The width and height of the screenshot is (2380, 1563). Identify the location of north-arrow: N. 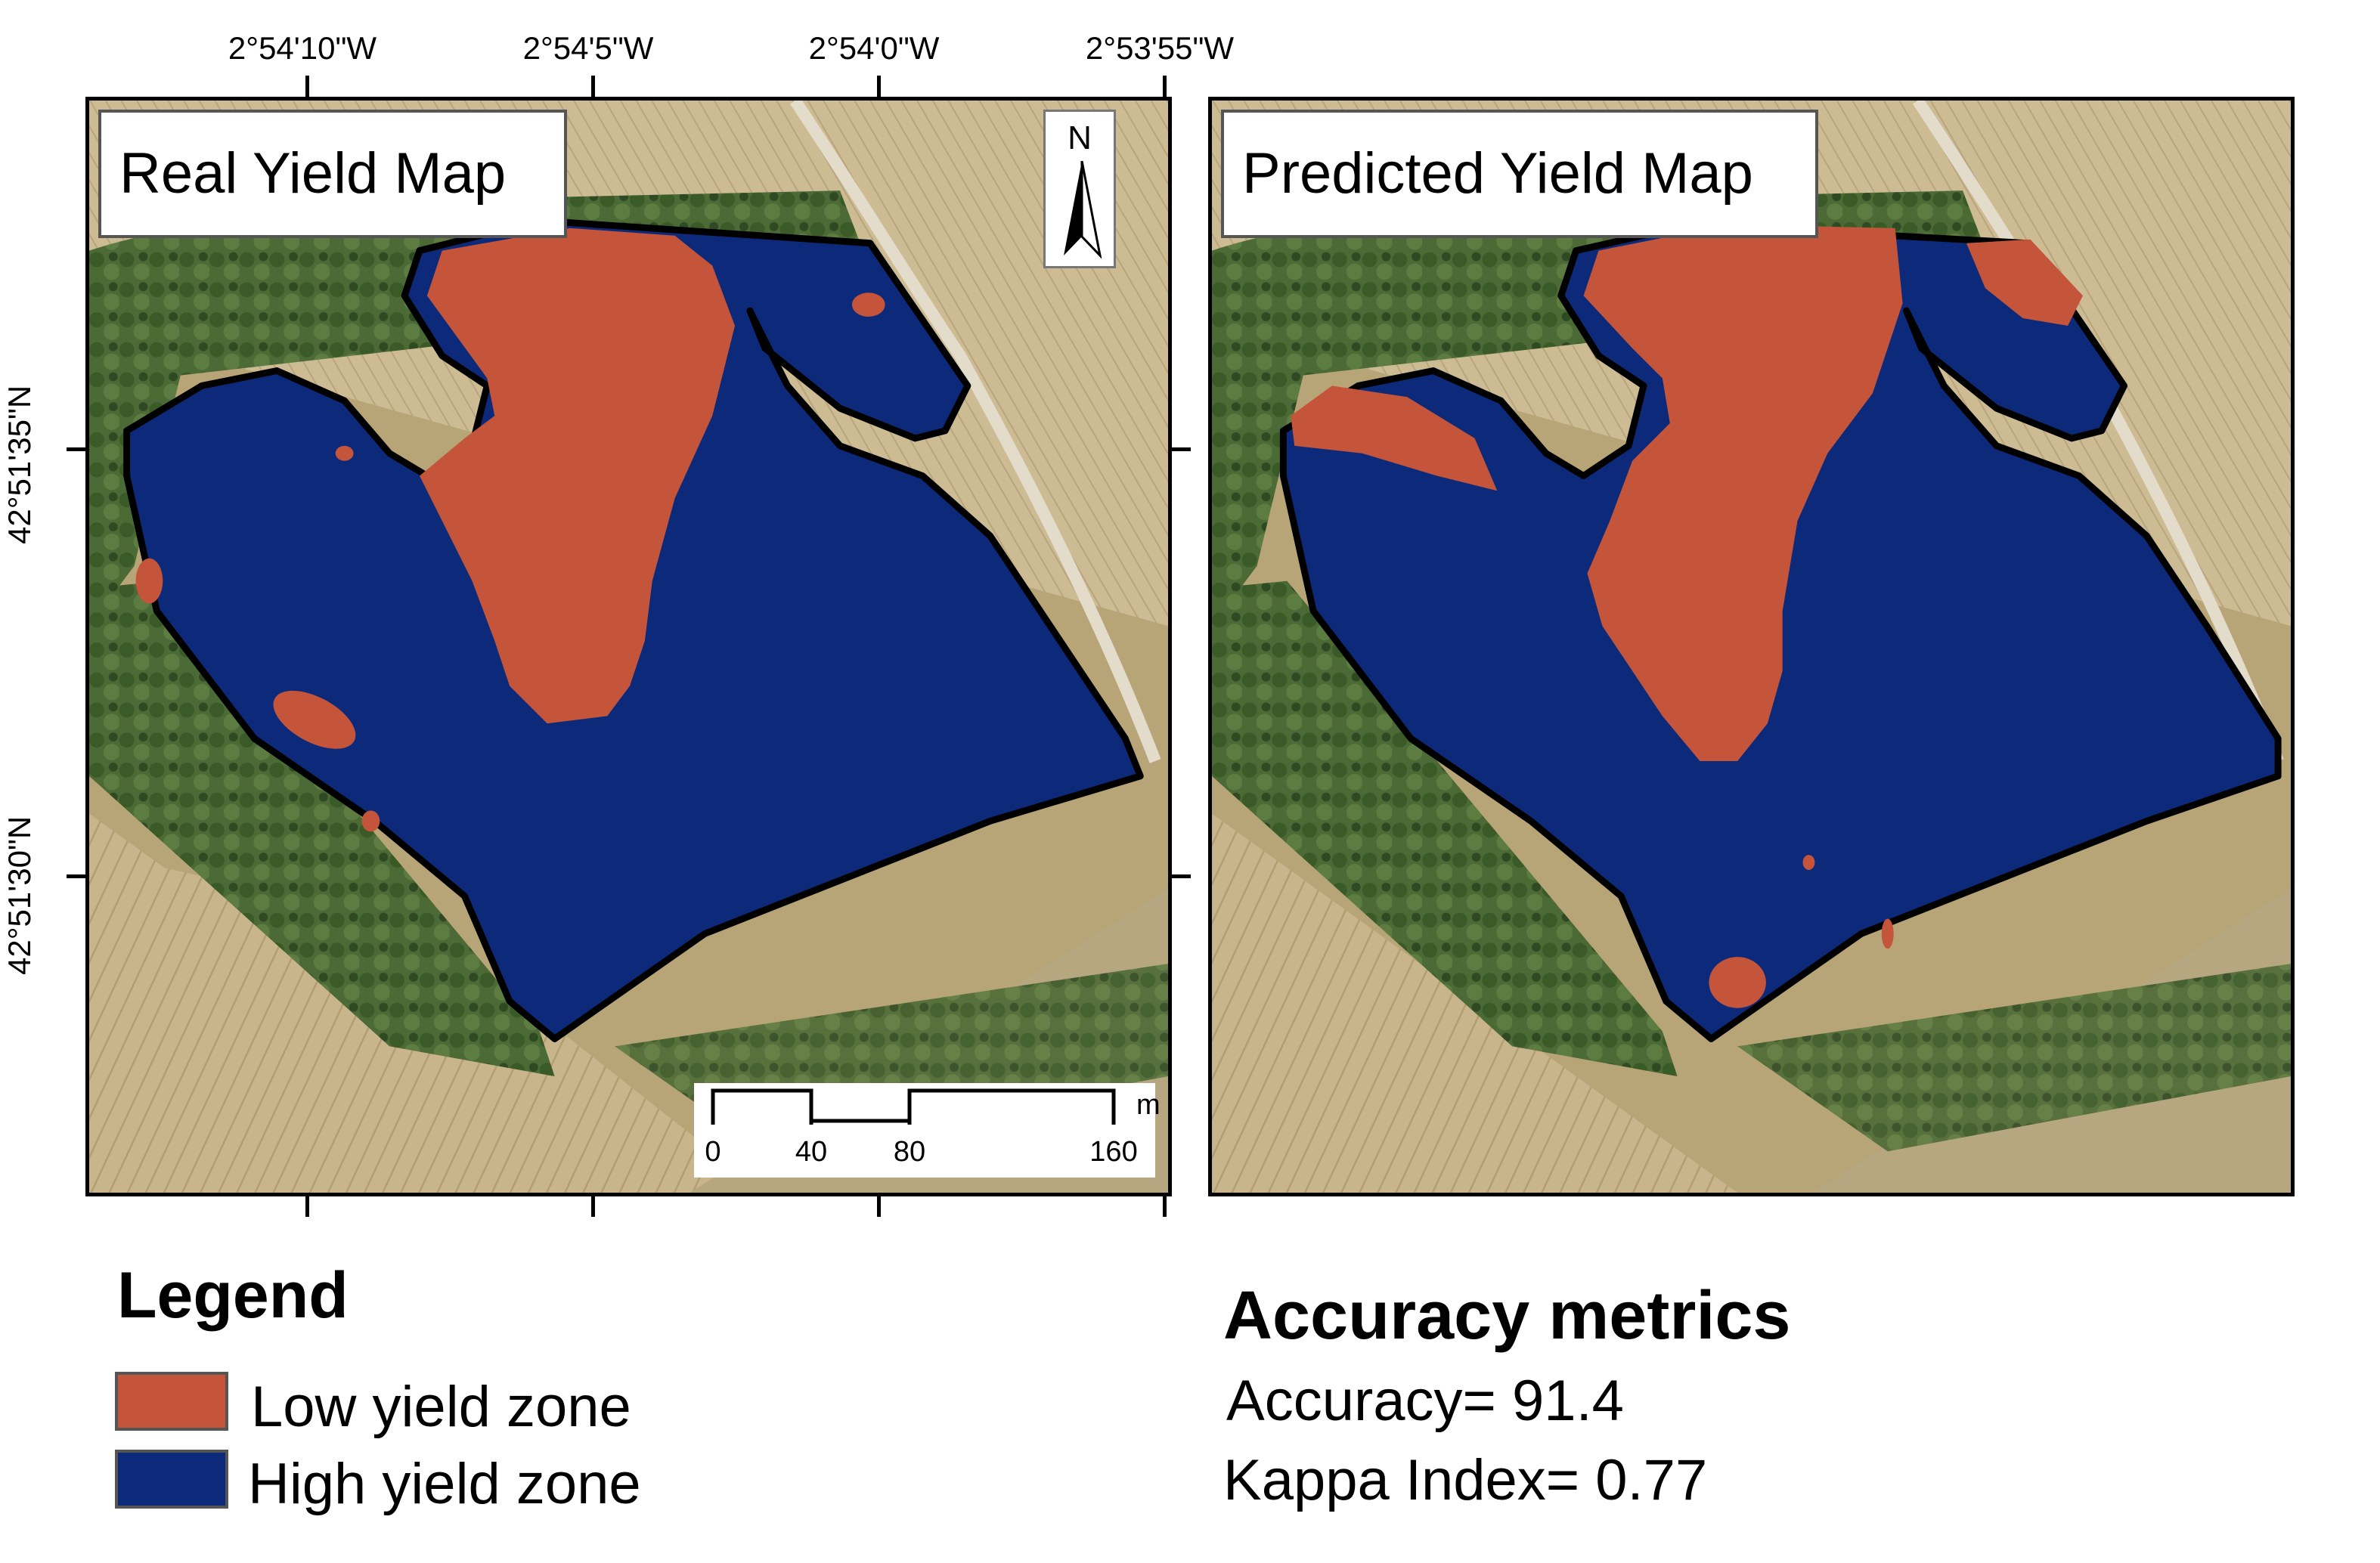
(1079, 189).